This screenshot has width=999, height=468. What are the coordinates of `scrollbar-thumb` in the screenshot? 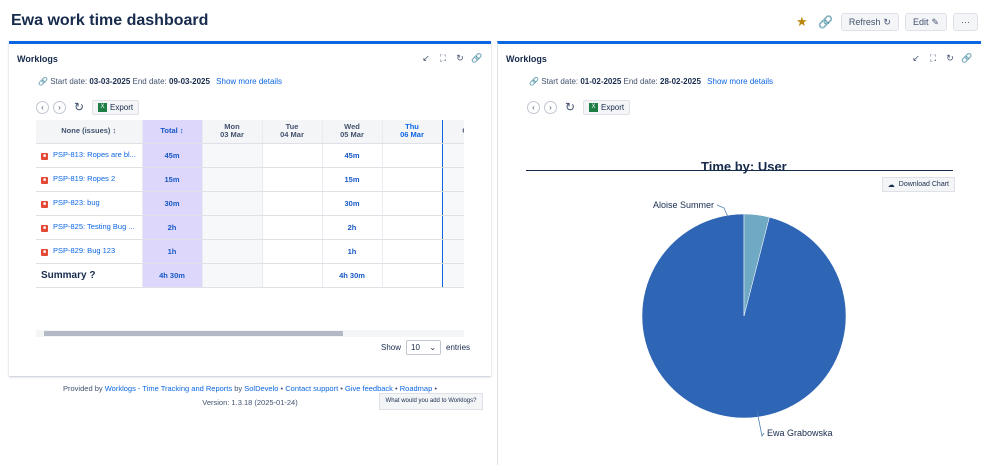 It's located at (193, 333).